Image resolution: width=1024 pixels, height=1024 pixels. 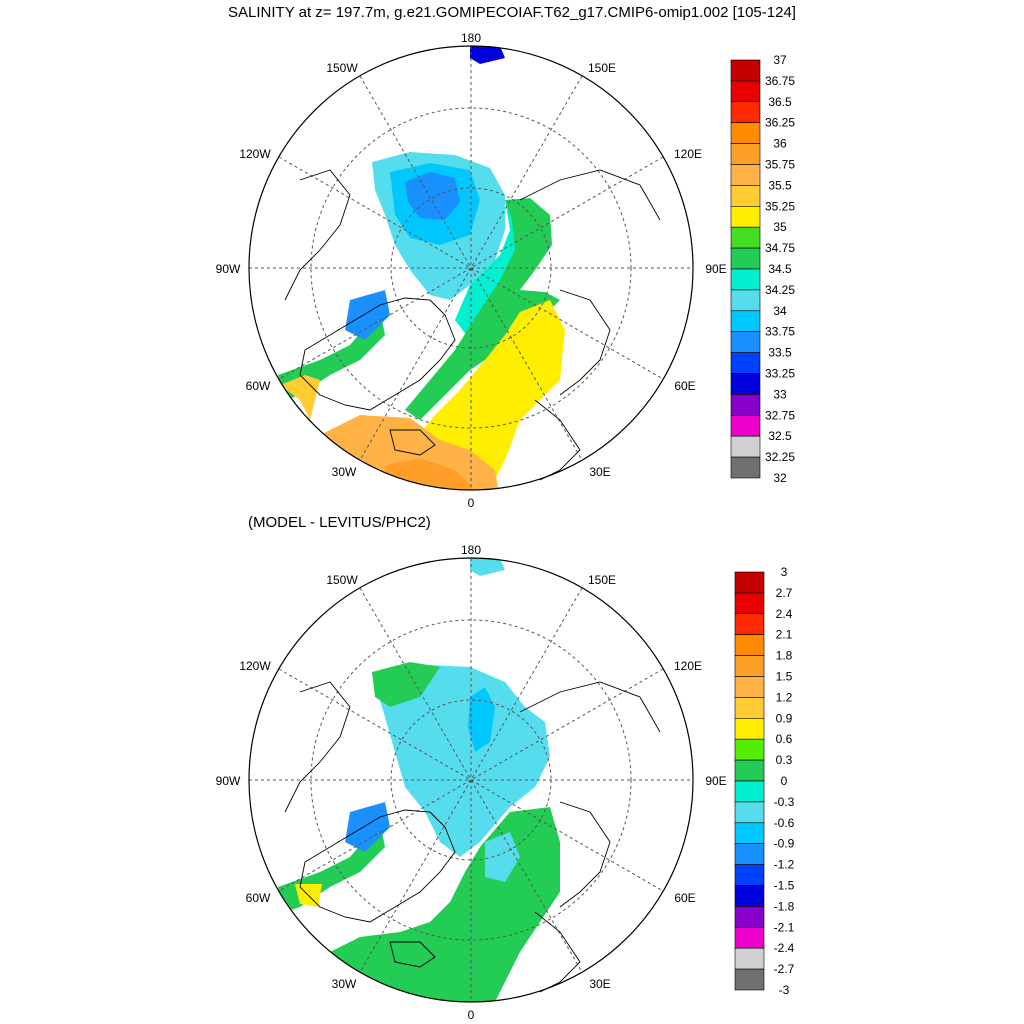 I want to click on colorbar-tick-label: 35.75, so click(x=780, y=165).